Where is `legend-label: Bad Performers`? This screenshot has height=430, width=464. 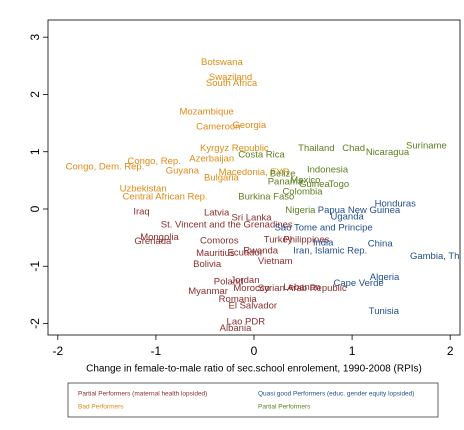
legend-label: Bad Performers is located at coordinates (101, 407).